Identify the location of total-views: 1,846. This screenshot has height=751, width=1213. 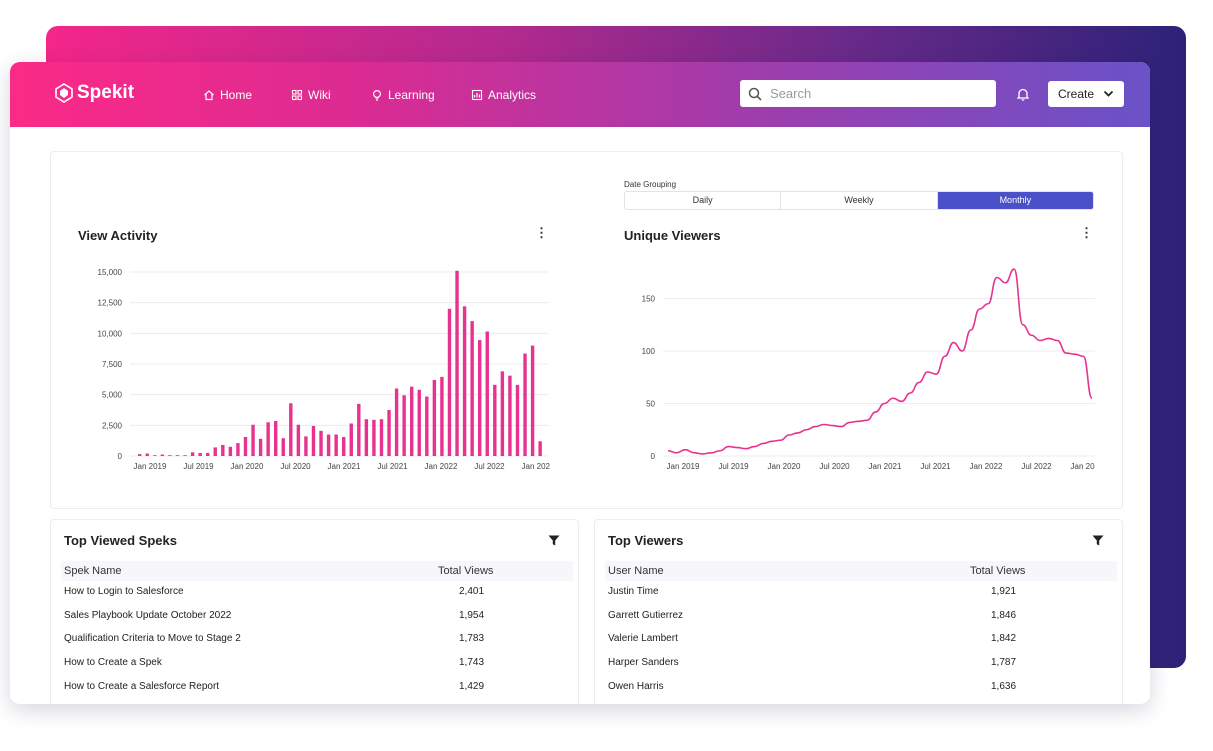
(1004, 615).